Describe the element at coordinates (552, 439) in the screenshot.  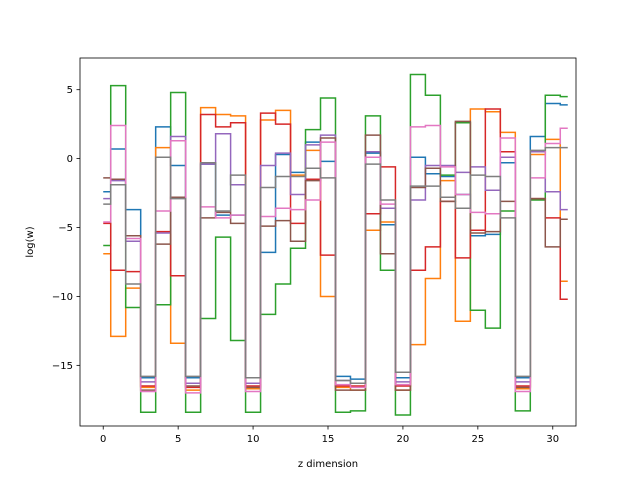
I see `x-tick-label: 30` at that location.